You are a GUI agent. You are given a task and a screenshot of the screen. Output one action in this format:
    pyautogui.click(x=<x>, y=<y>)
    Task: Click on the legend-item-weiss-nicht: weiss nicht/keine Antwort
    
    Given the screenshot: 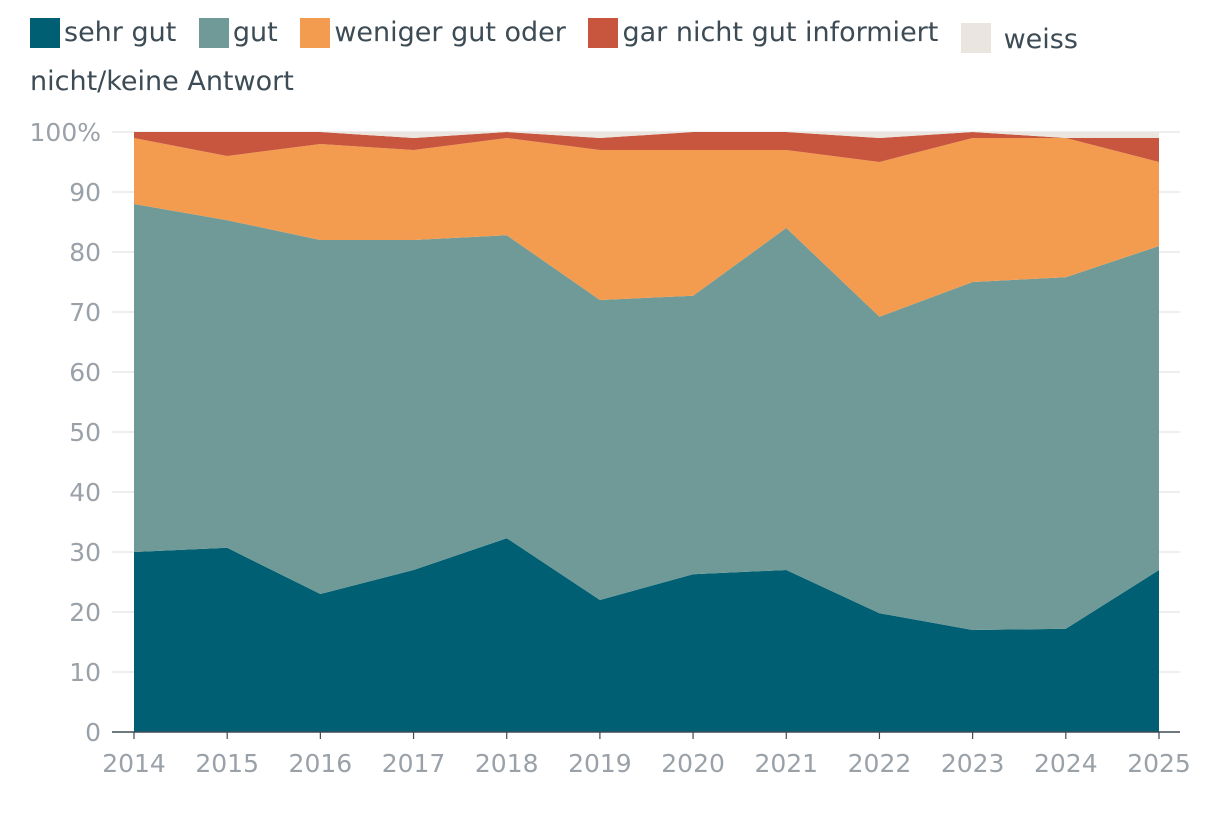 What is the action you would take?
    pyautogui.click(x=554, y=60)
    